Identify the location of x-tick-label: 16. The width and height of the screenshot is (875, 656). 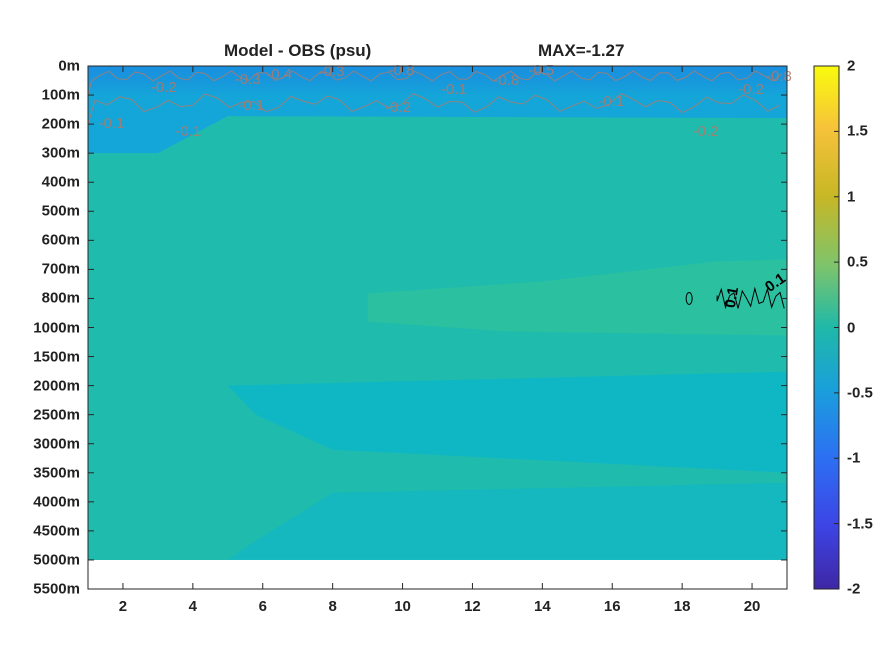
(612, 606).